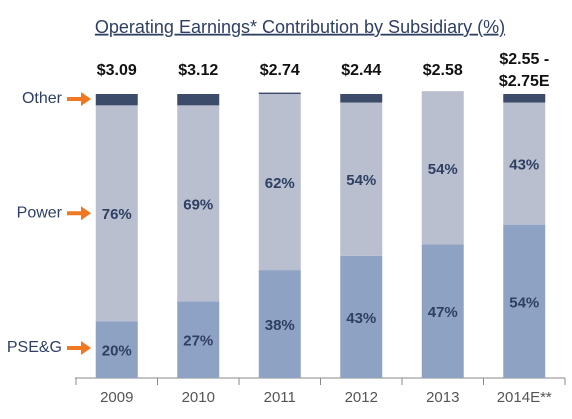 The width and height of the screenshot is (572, 419). Describe the element at coordinates (198, 397) in the screenshot. I see `x-tick-label: 2010` at that location.